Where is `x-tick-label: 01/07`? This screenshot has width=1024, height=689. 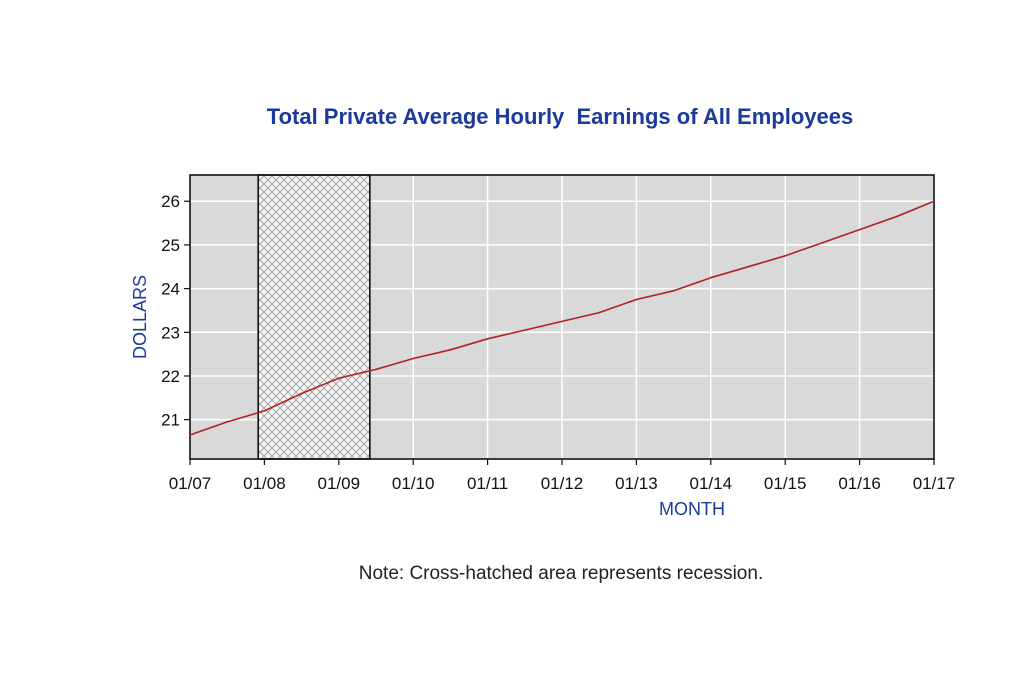
x-tick-label: 01/07 is located at coordinates (190, 483).